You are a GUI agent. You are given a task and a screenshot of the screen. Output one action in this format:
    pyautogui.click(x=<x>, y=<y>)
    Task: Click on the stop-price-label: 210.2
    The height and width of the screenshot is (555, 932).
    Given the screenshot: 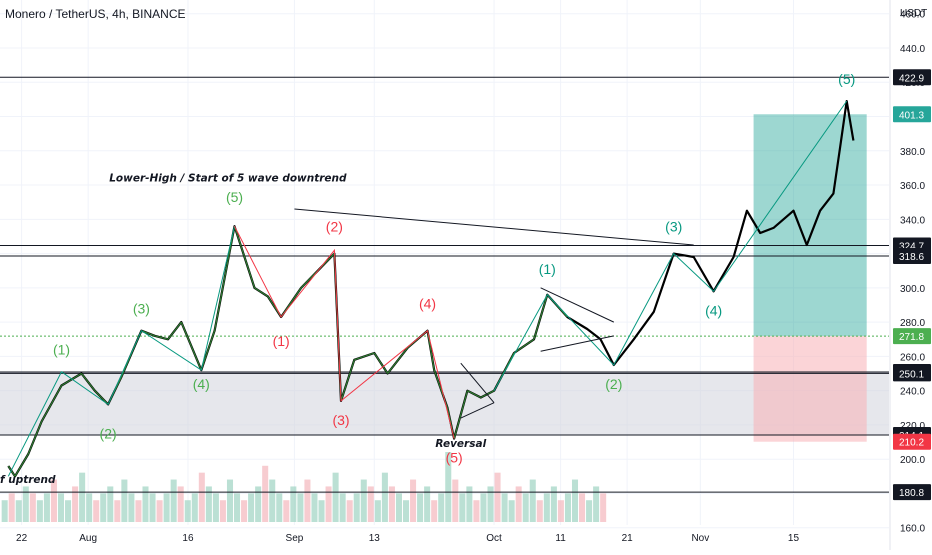 What is the action you would take?
    pyautogui.click(x=911, y=443)
    